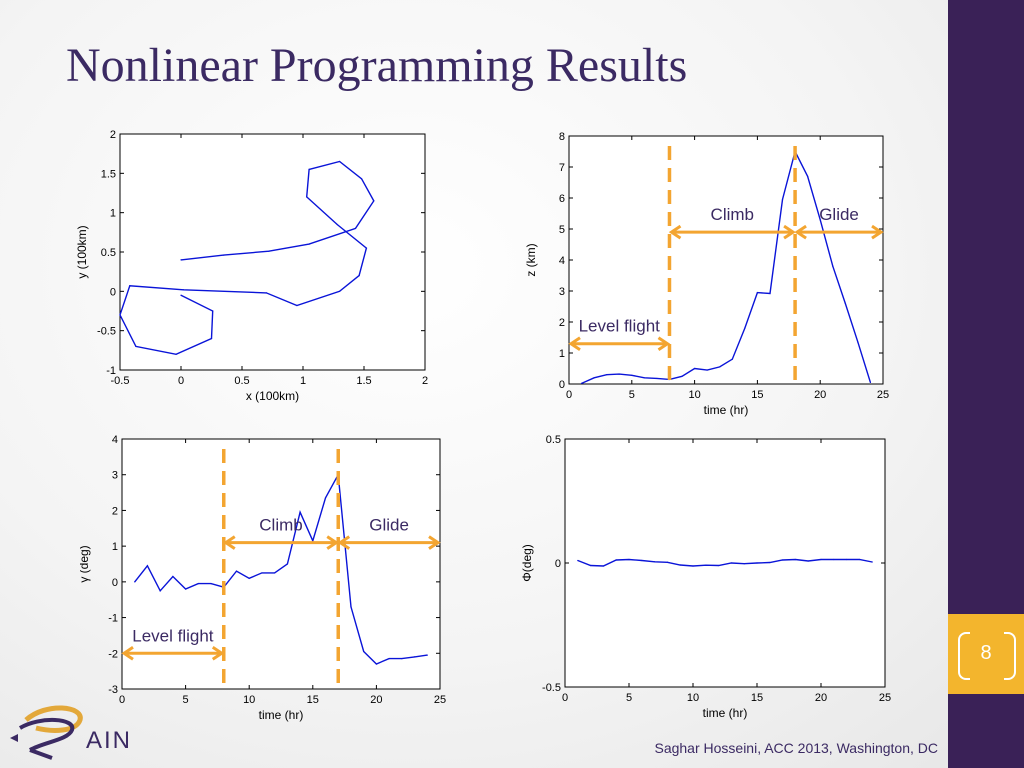  What do you see at coordinates (272, 396) in the screenshot?
I see `x-axis-label: x (100km)` at bounding box center [272, 396].